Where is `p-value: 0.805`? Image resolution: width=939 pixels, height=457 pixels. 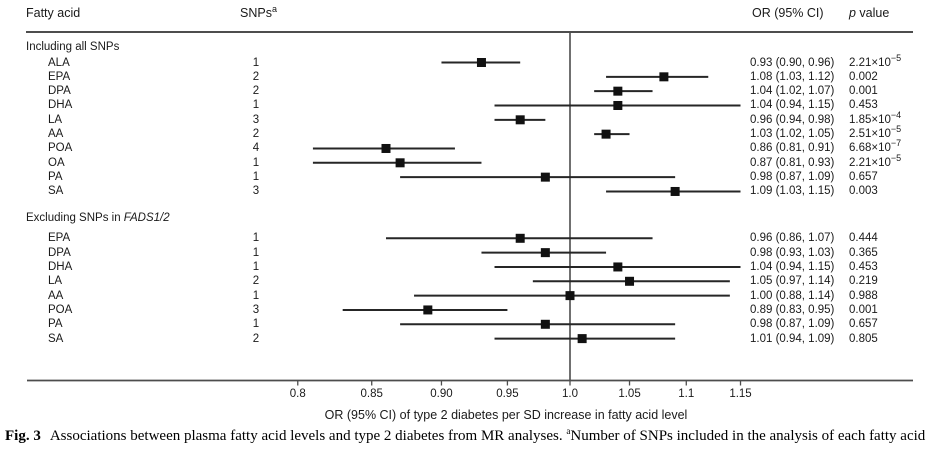 p-value: 0.805 is located at coordinates (863, 338).